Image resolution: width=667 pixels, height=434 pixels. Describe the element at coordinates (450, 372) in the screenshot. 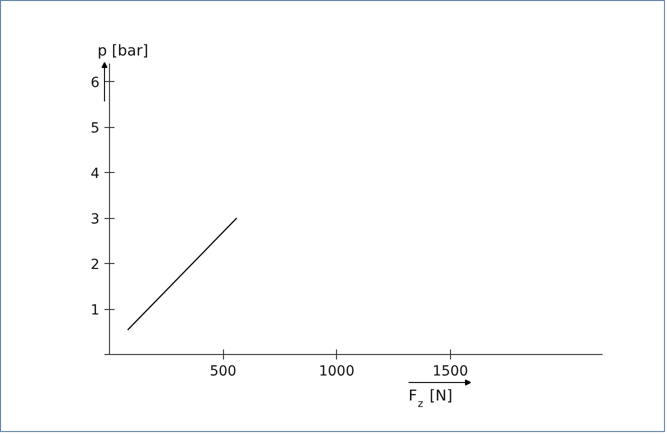

I see `x-tick-label: 1500` at that location.